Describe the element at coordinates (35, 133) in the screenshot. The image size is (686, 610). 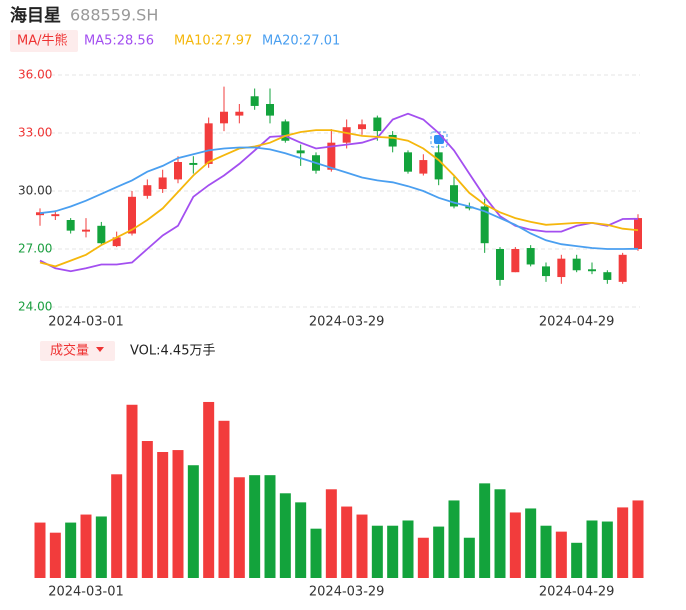
I see `y-tick-label: 33.00` at that location.